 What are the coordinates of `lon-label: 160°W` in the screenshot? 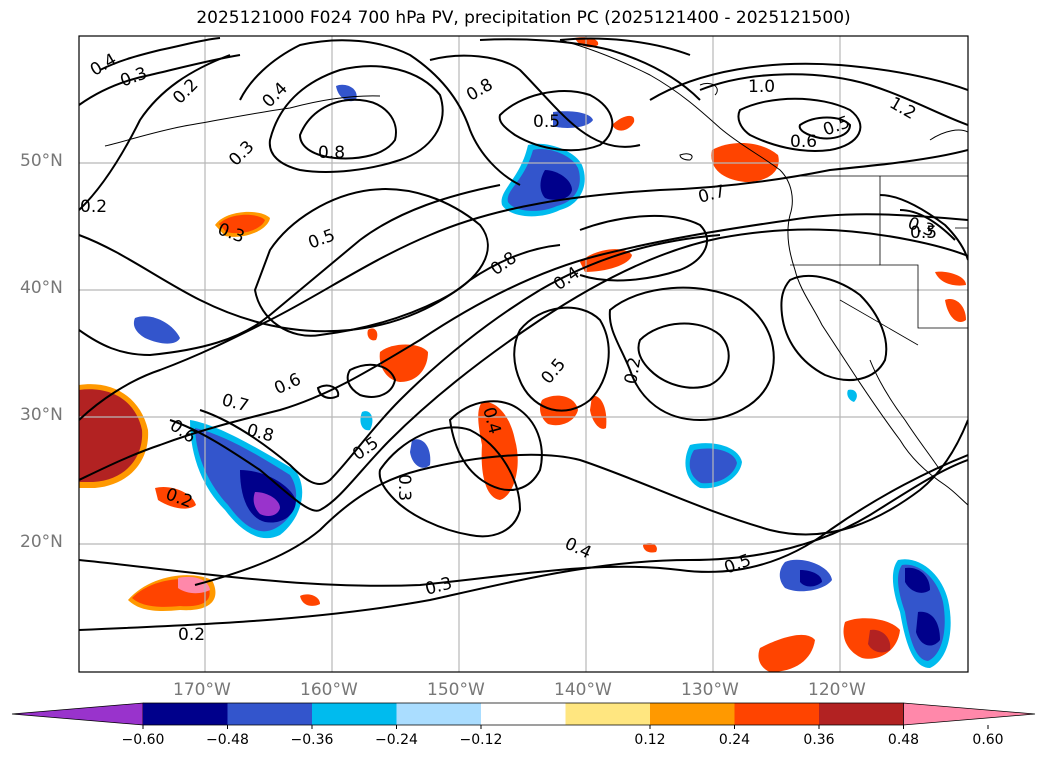 It's located at (329, 690).